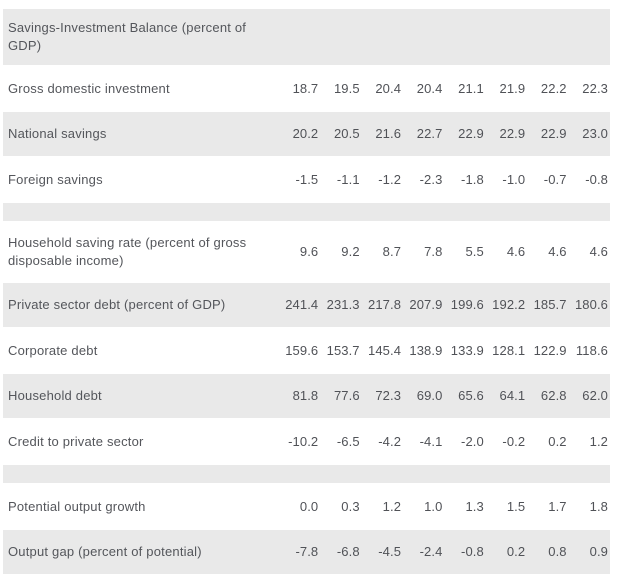 The image size is (618, 584). Describe the element at coordinates (474, 251) in the screenshot. I see `row-value: 5.5` at that location.